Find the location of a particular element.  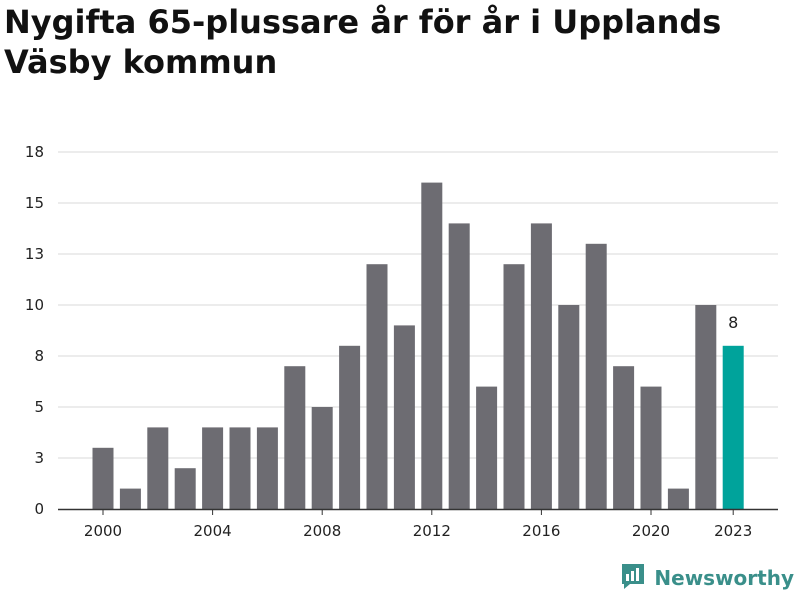

data-label-2023: 8 is located at coordinates (733, 322).